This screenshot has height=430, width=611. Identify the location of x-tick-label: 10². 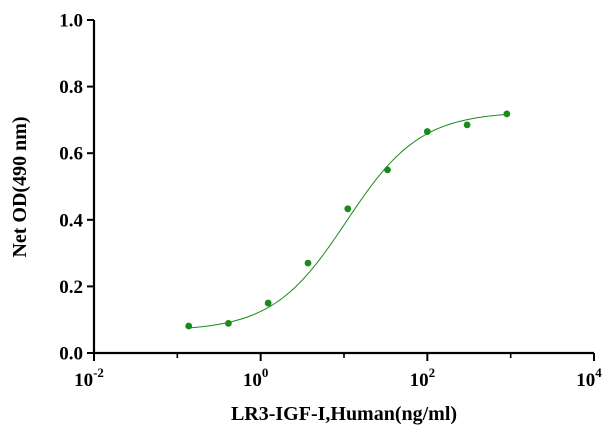
(423, 378).